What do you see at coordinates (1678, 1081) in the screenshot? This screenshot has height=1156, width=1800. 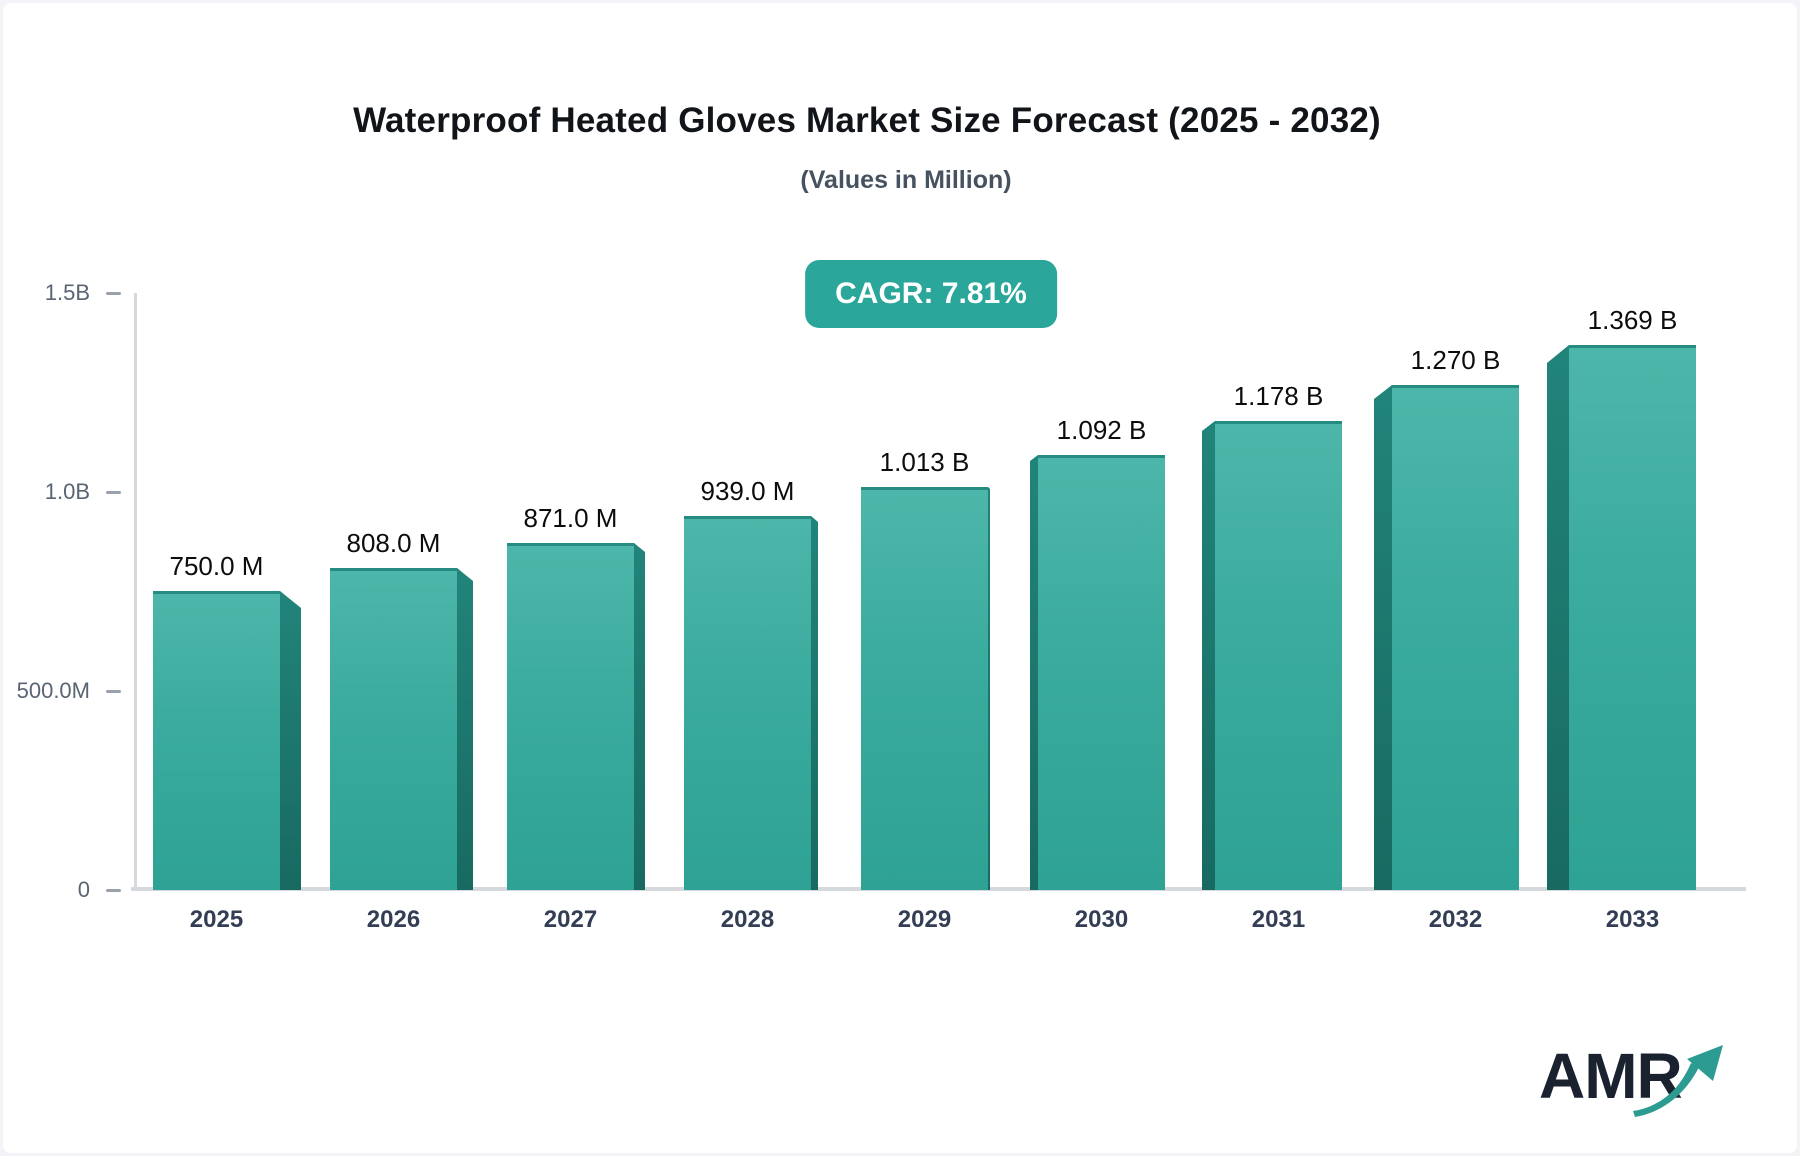 I see `trend-up-arrow-icon` at bounding box center [1678, 1081].